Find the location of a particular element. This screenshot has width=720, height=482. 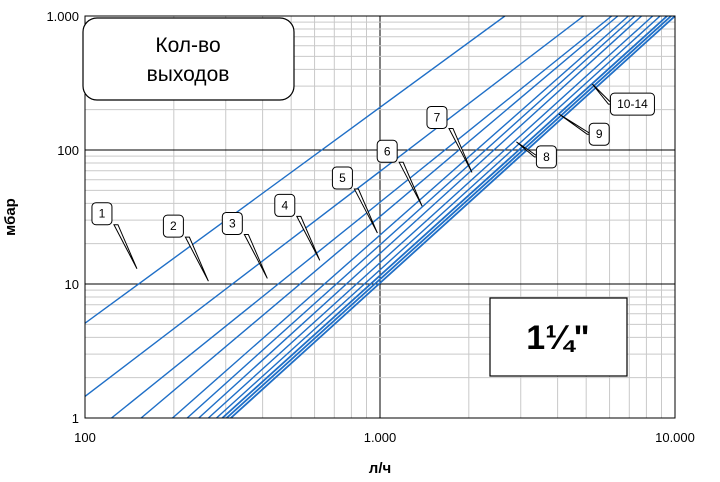

x-axis-title: л/ч is located at coordinates (380, 468).